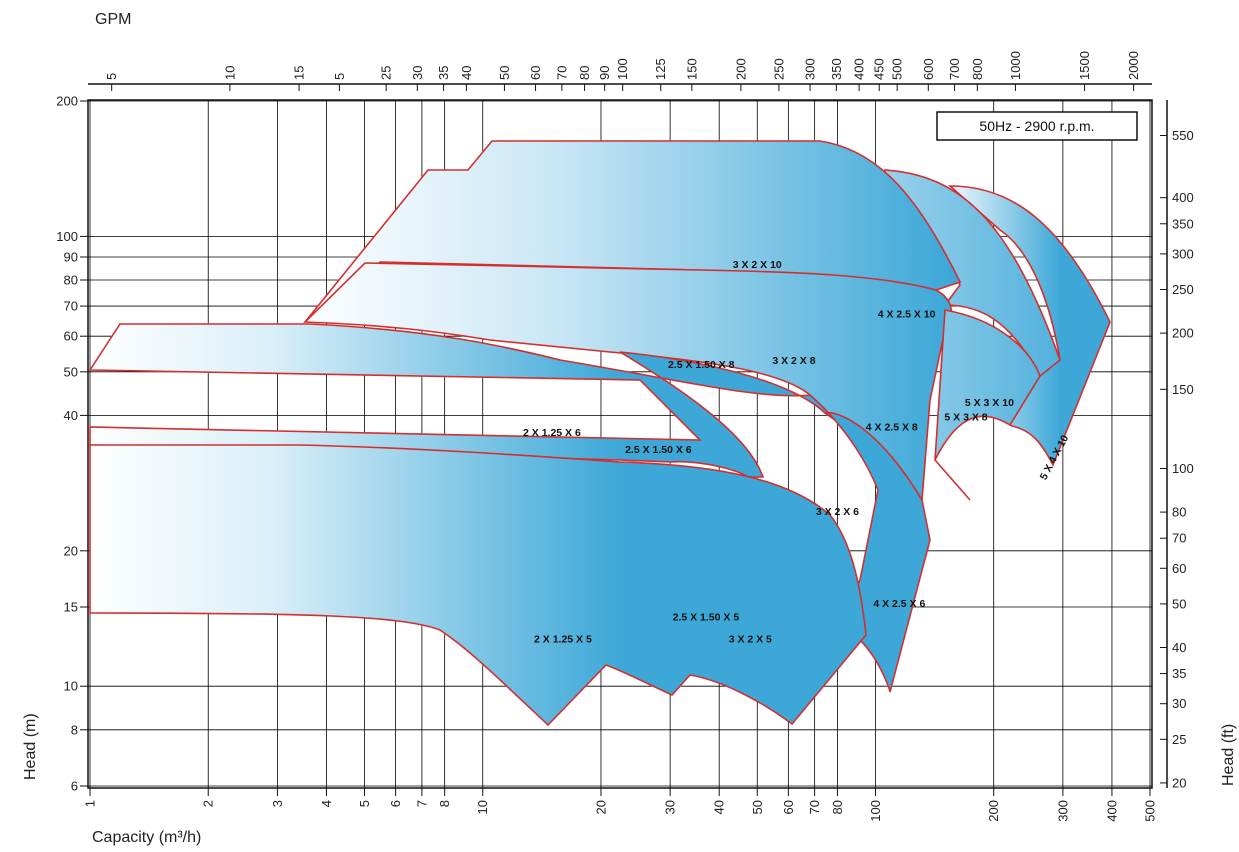 This screenshot has width=1239, height=852. Describe the element at coordinates (793, 361) in the screenshot. I see `series-label: 3 X 2 X 8` at that location.